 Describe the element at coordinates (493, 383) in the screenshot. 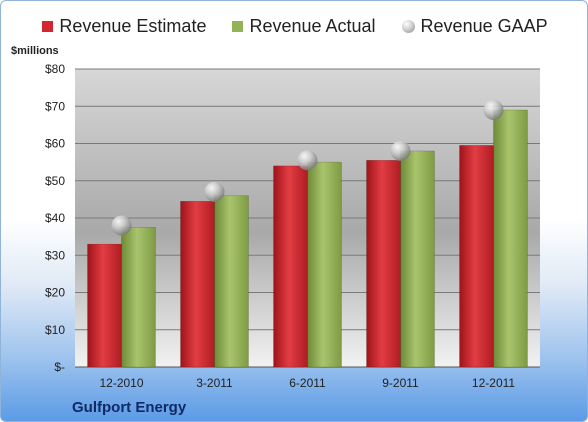

I see `x-tick-label: 12-2011` at that location.